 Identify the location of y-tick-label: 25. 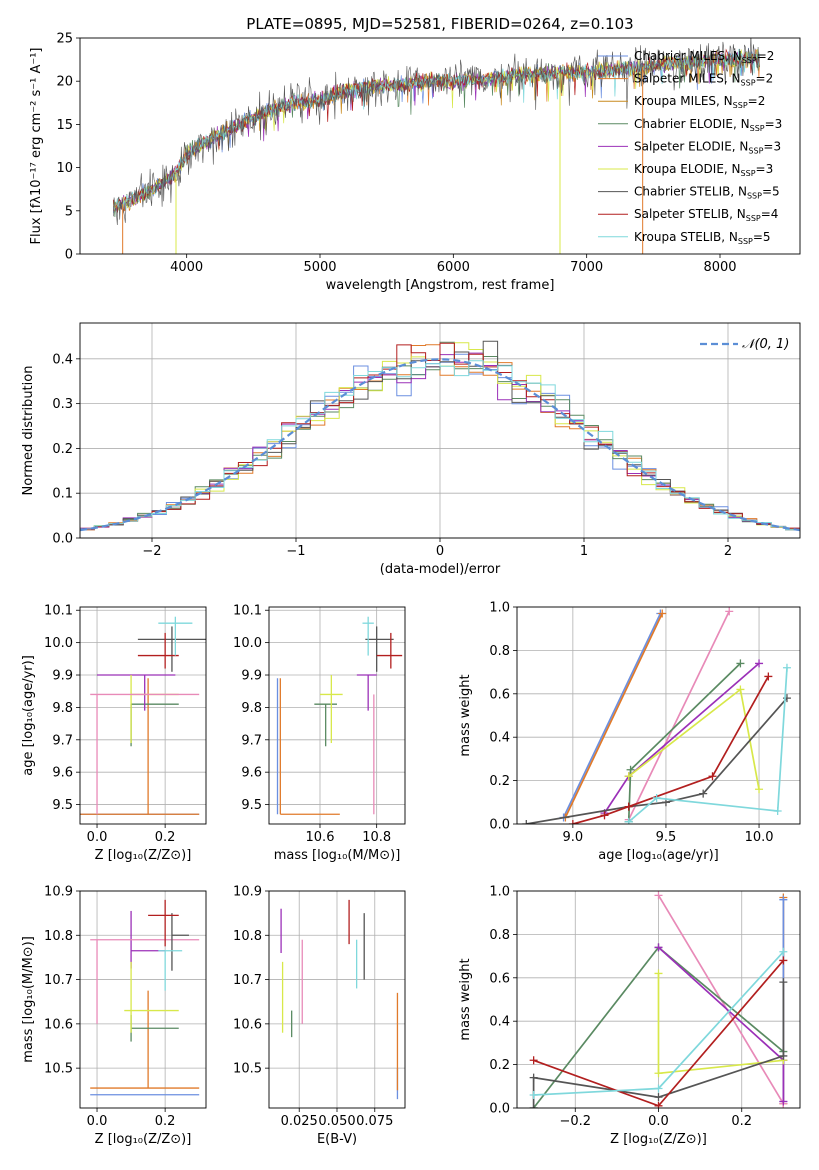
(64, 39).